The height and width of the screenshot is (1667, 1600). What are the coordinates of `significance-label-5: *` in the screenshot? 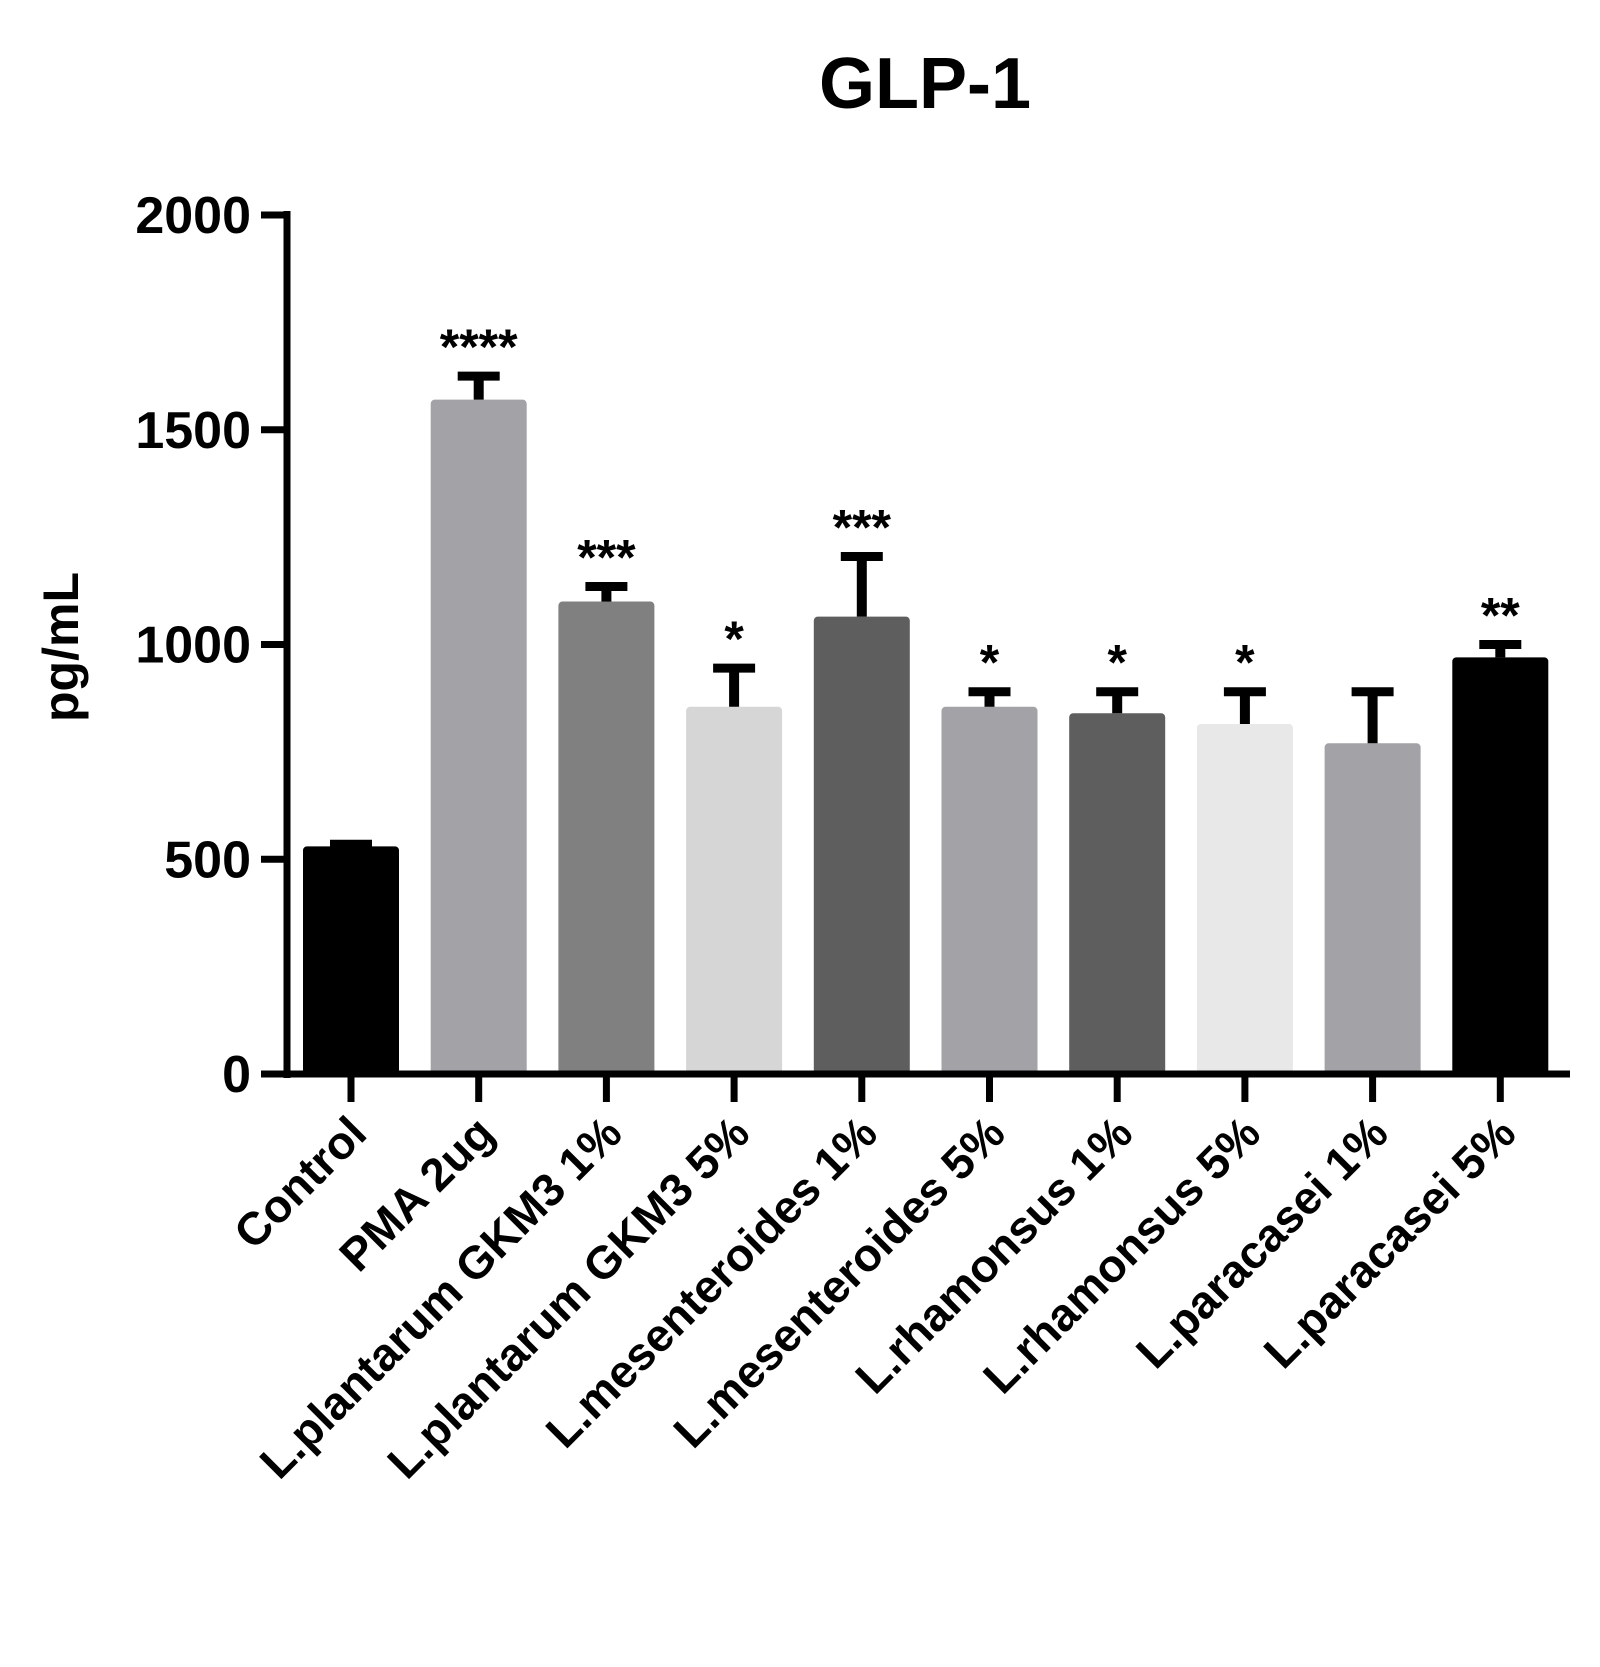 It's located at (990, 663).